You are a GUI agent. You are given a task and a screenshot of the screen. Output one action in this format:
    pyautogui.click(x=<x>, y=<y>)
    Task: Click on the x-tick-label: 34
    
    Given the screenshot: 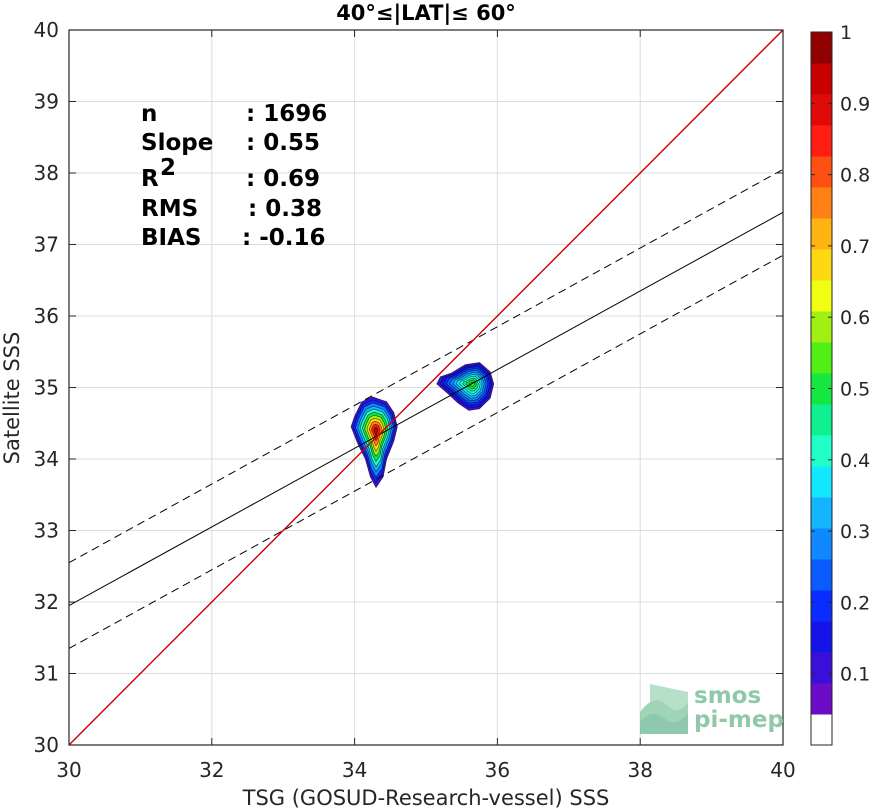 What is the action you would take?
    pyautogui.click(x=354, y=770)
    